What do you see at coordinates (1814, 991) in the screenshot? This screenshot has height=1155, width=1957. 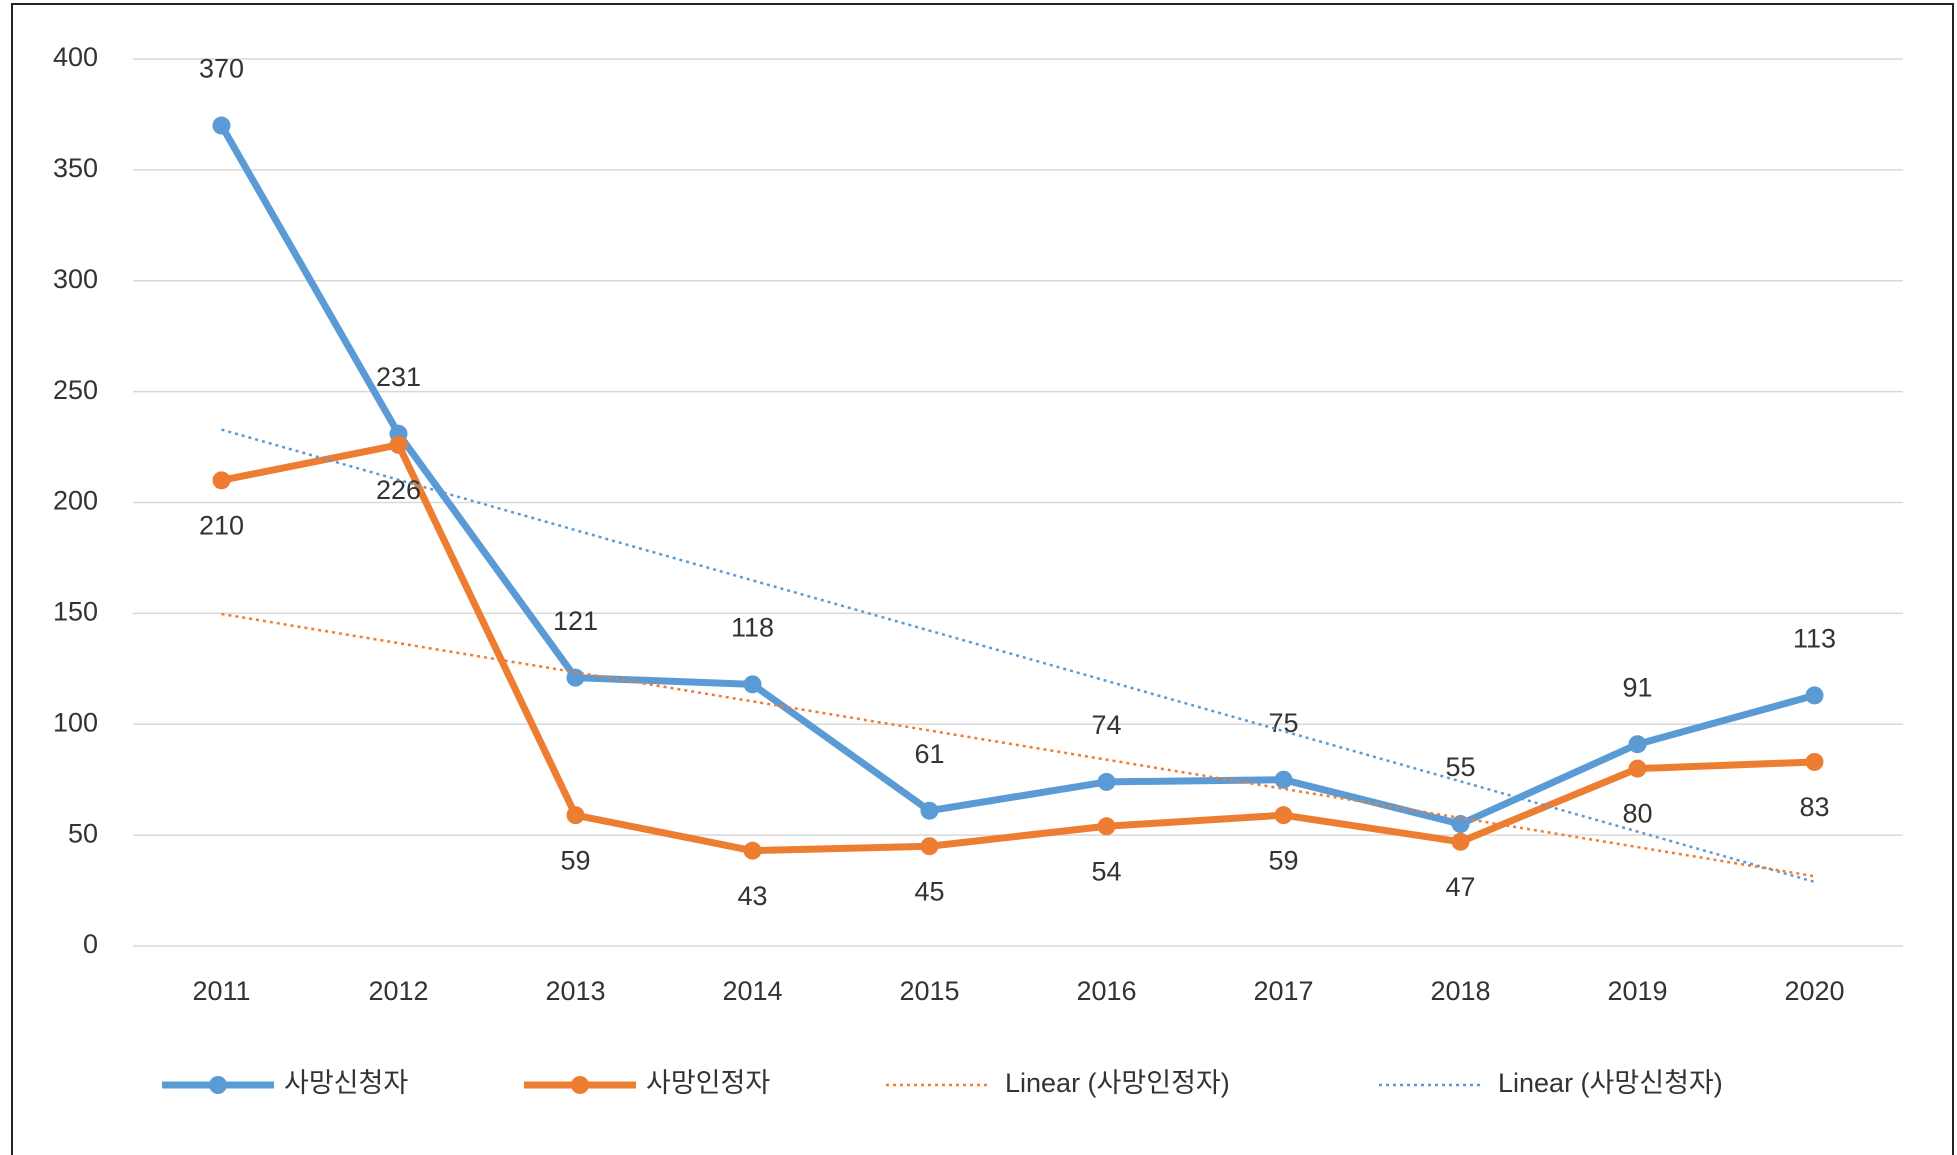 I see `x-tick-label: 2020` at bounding box center [1814, 991].